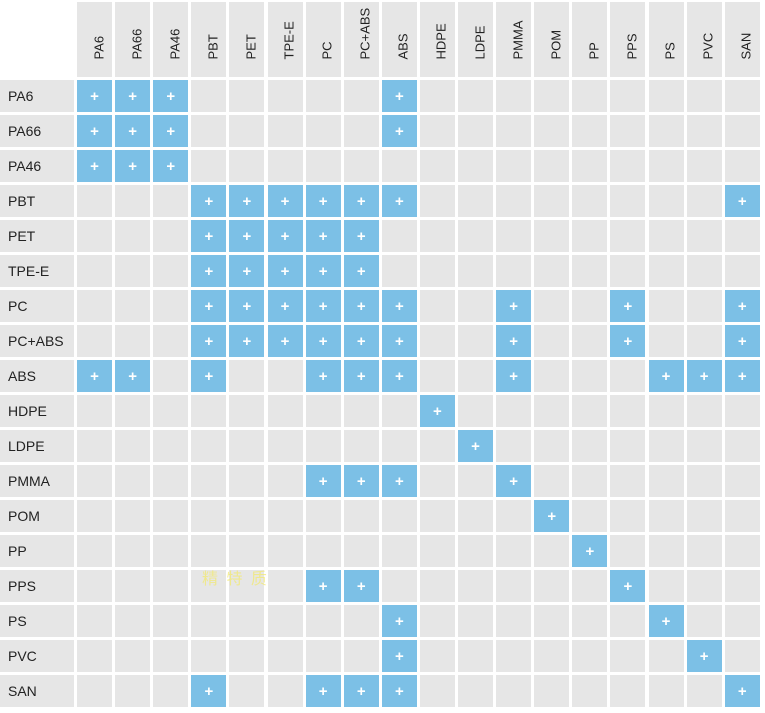 The width and height of the screenshot is (765, 713). Describe the element at coordinates (133, 39) in the screenshot. I see `column-header: PA66` at that location.